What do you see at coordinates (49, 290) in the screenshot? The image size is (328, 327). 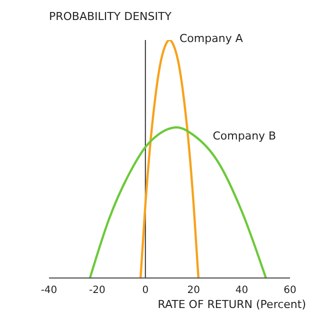 I see `x-tick-label: -40` at bounding box center [49, 290].